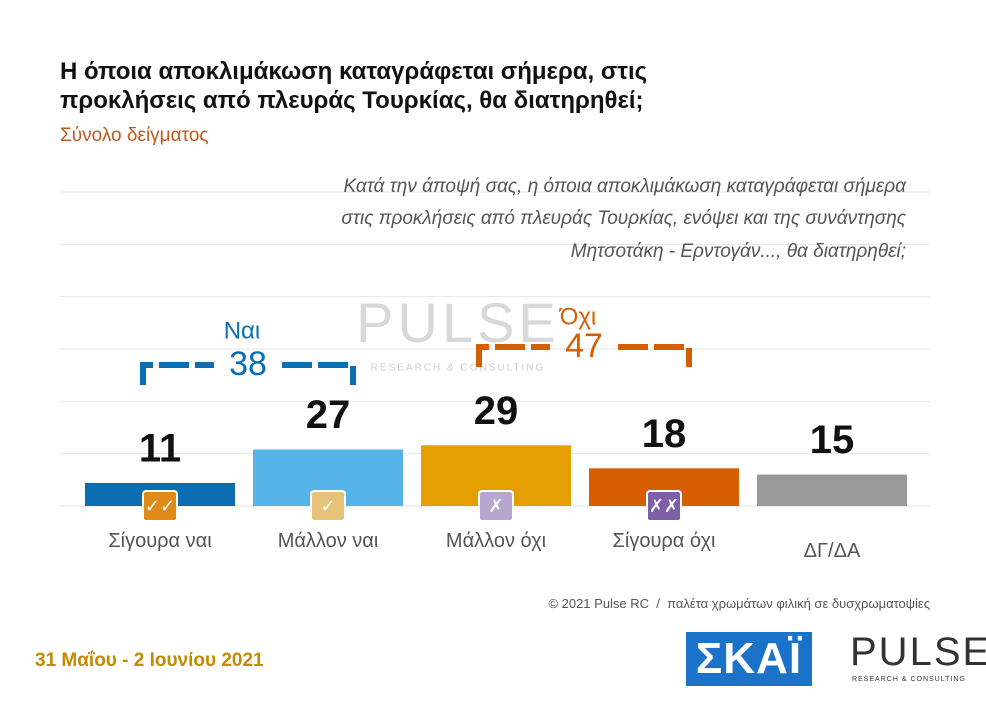 The width and height of the screenshot is (986, 705). I want to click on icon-glyph: ✓, so click(327, 506).